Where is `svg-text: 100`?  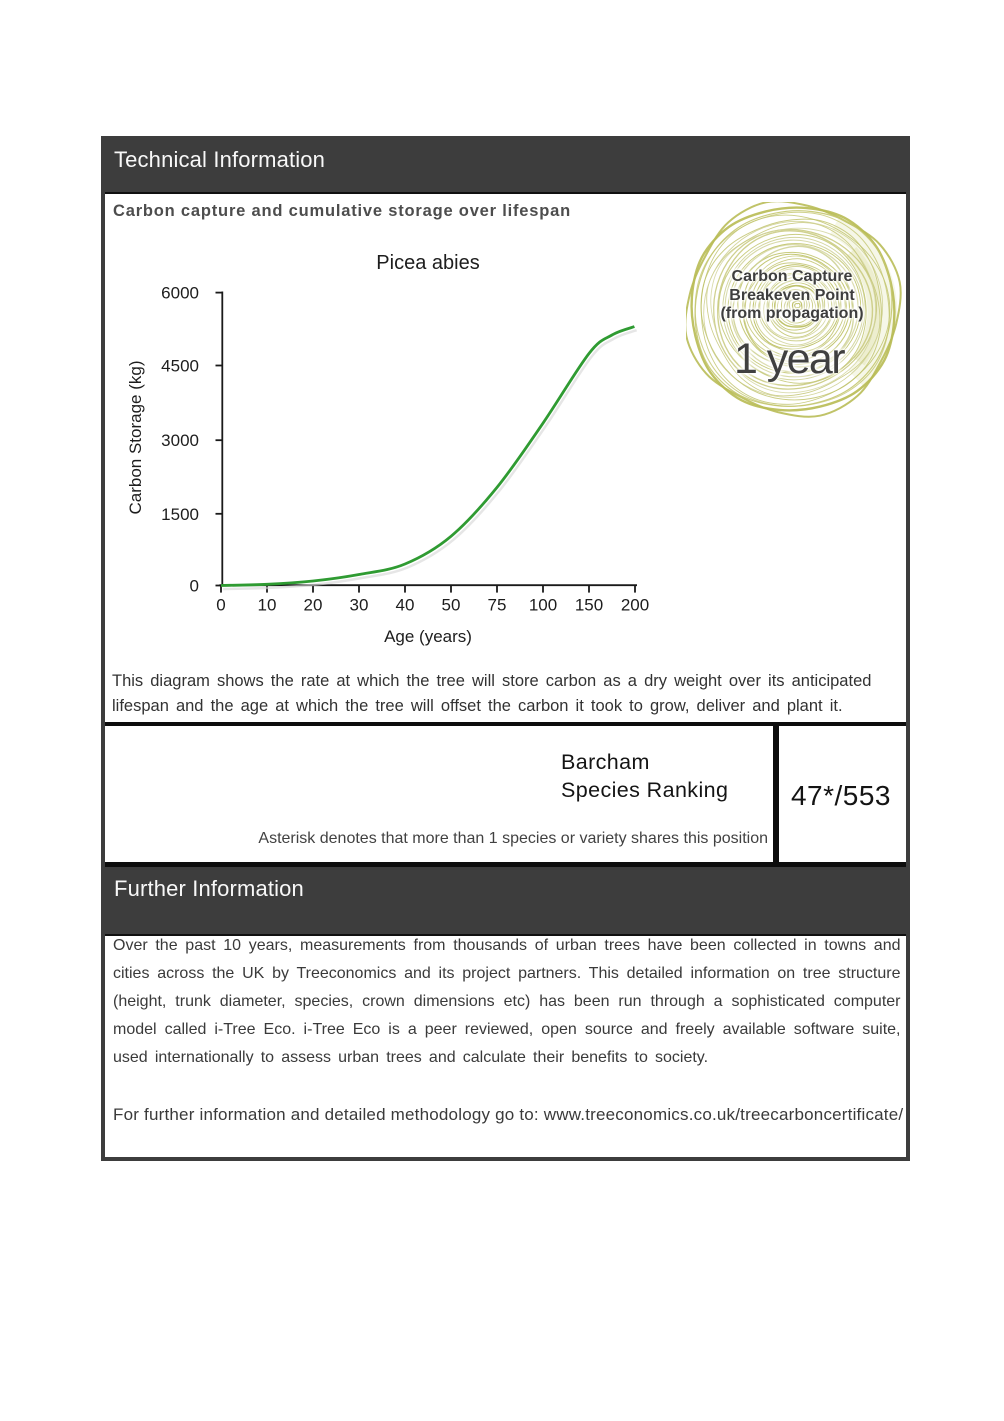 svg-text: 100 is located at coordinates (543, 605).